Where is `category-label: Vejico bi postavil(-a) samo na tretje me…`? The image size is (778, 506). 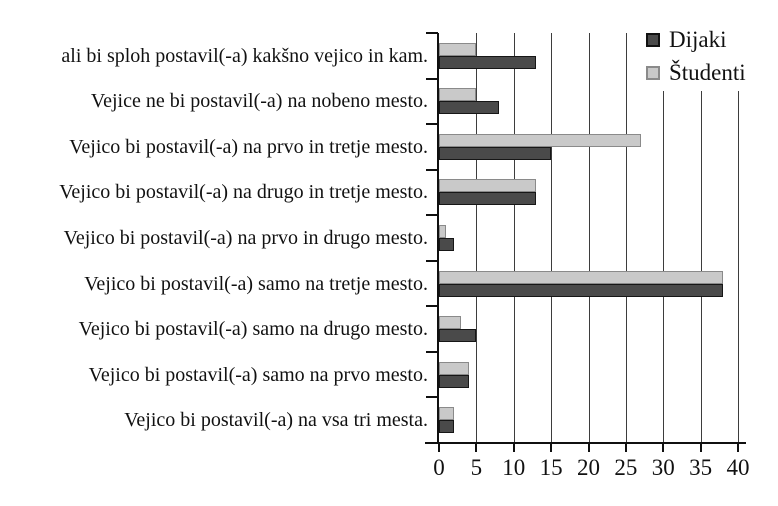
category-label: Vejico bi postavil(-a) samo na tretje me… is located at coordinates (256, 283).